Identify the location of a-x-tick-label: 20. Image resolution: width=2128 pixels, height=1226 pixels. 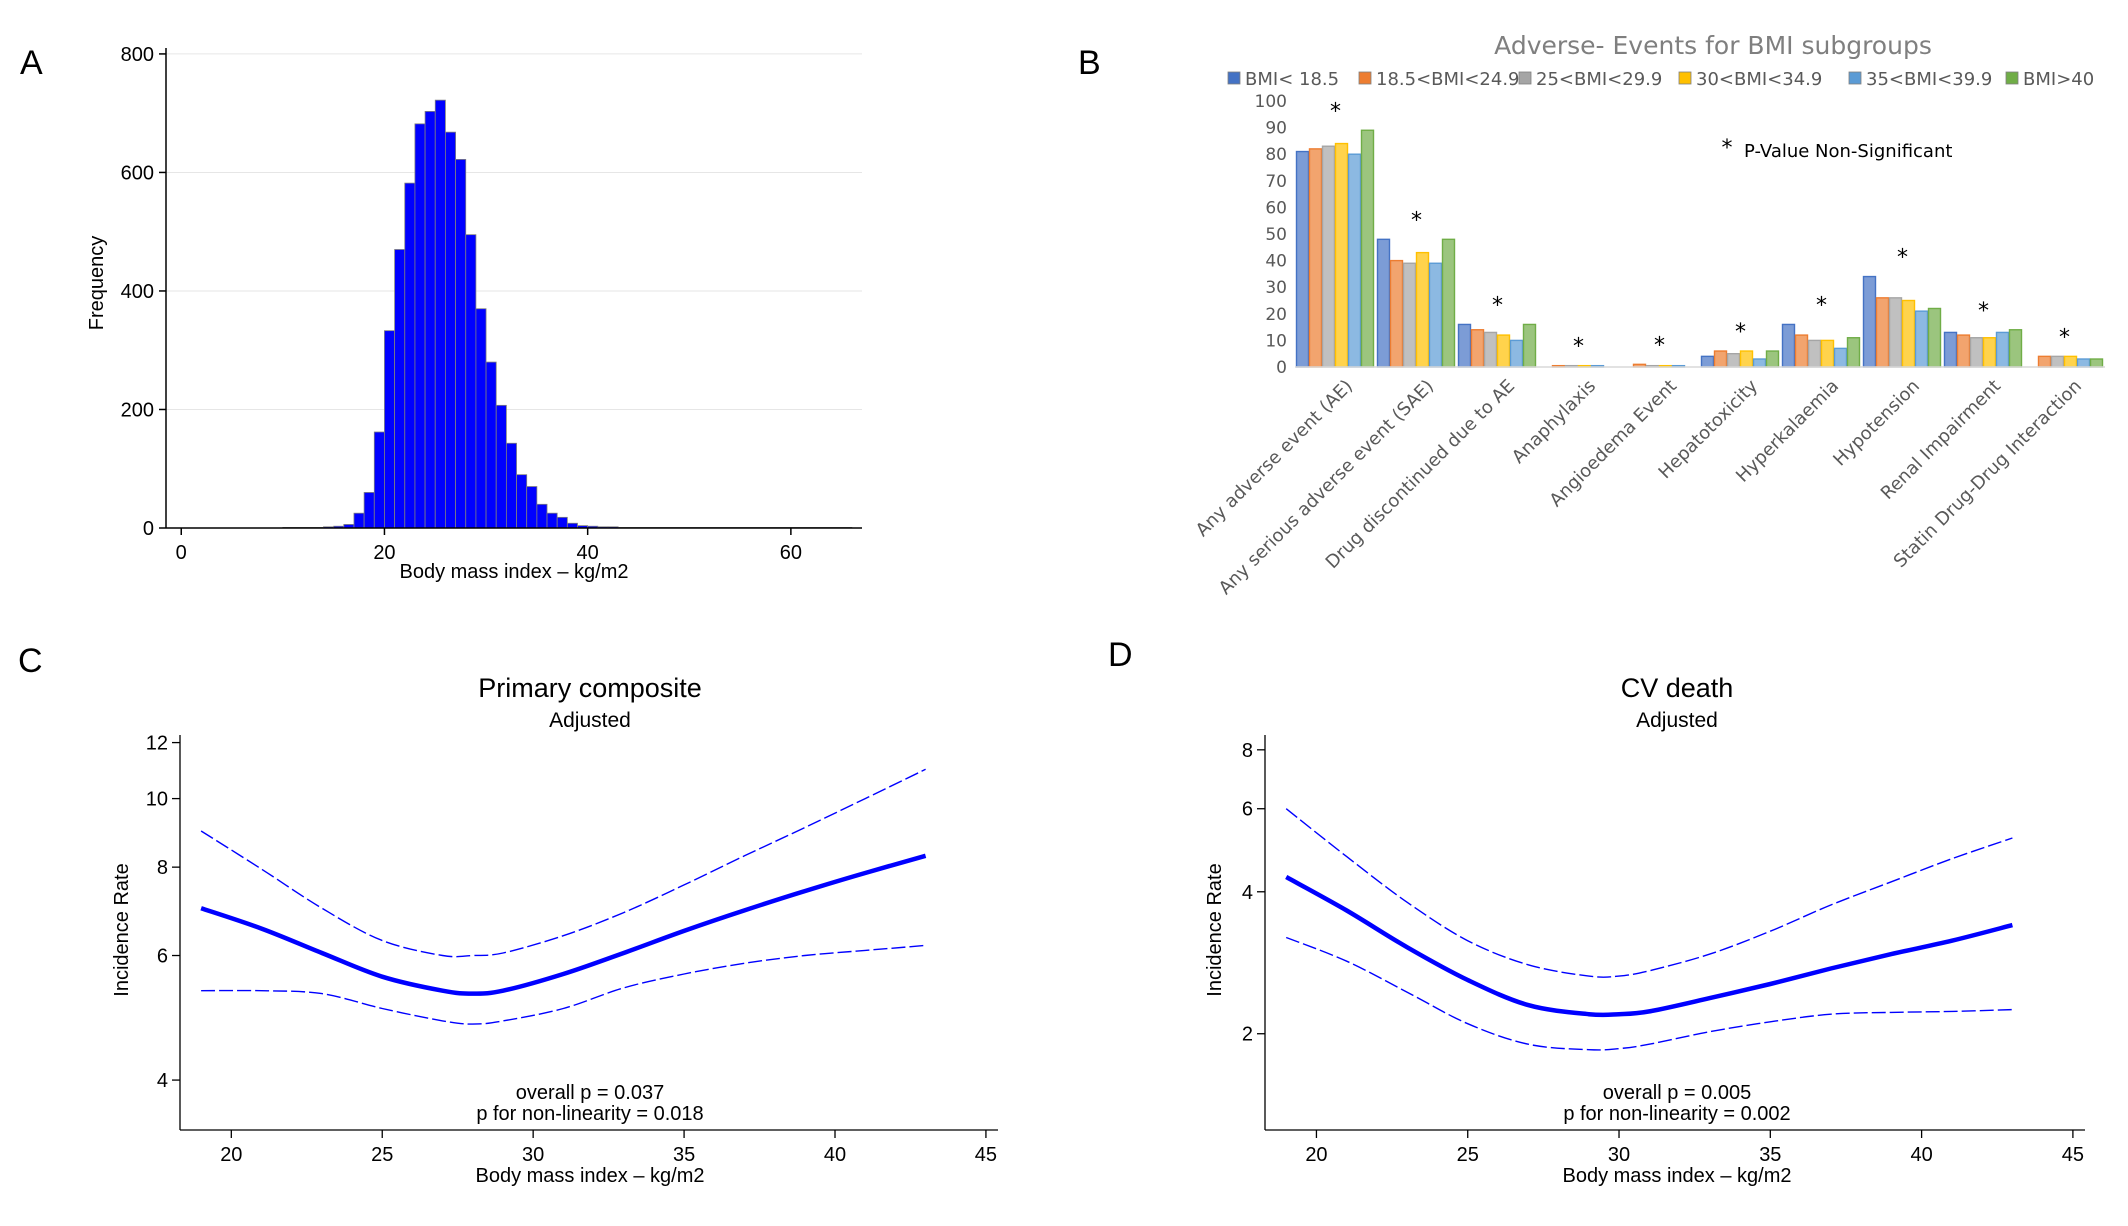
(384, 553).